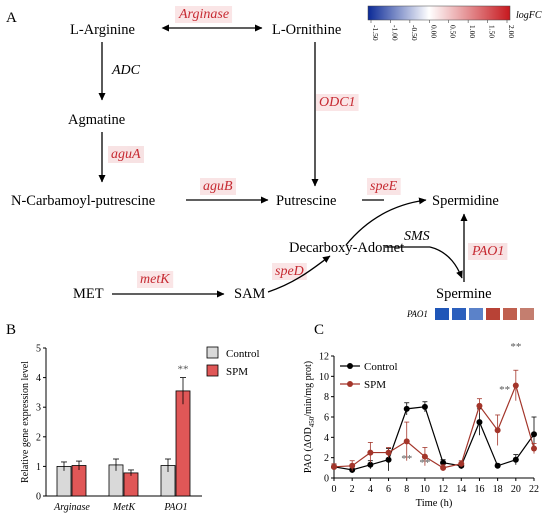  What do you see at coordinates (534, 489) in the screenshot?
I see `c-x-tick-label: 22` at bounding box center [534, 489].